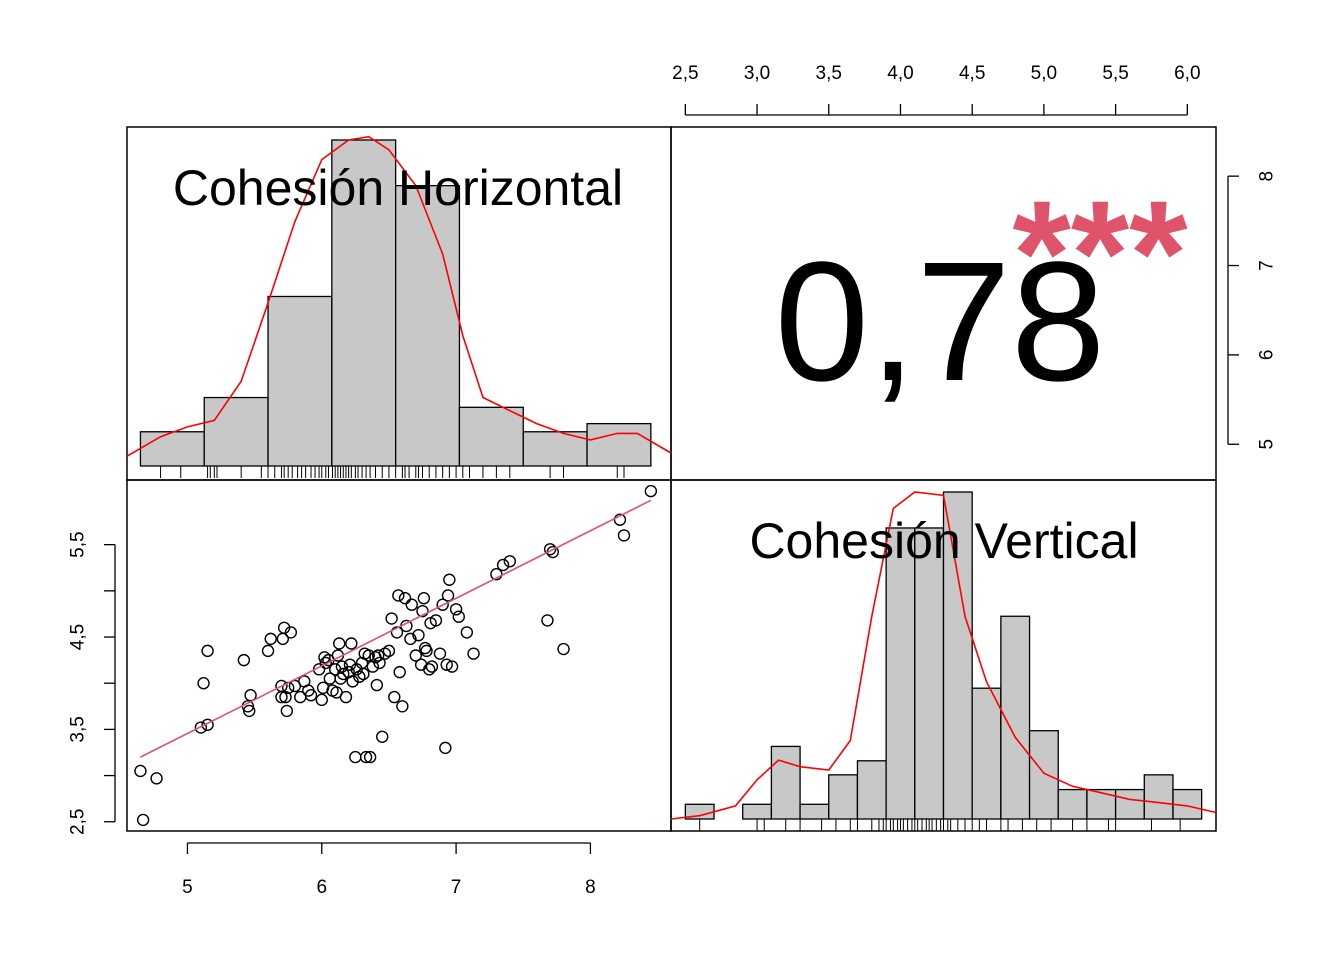 The height and width of the screenshot is (960, 1344). Describe the element at coordinates (1267, 355) in the screenshot. I see `right-tick-label-1: 6` at that location.